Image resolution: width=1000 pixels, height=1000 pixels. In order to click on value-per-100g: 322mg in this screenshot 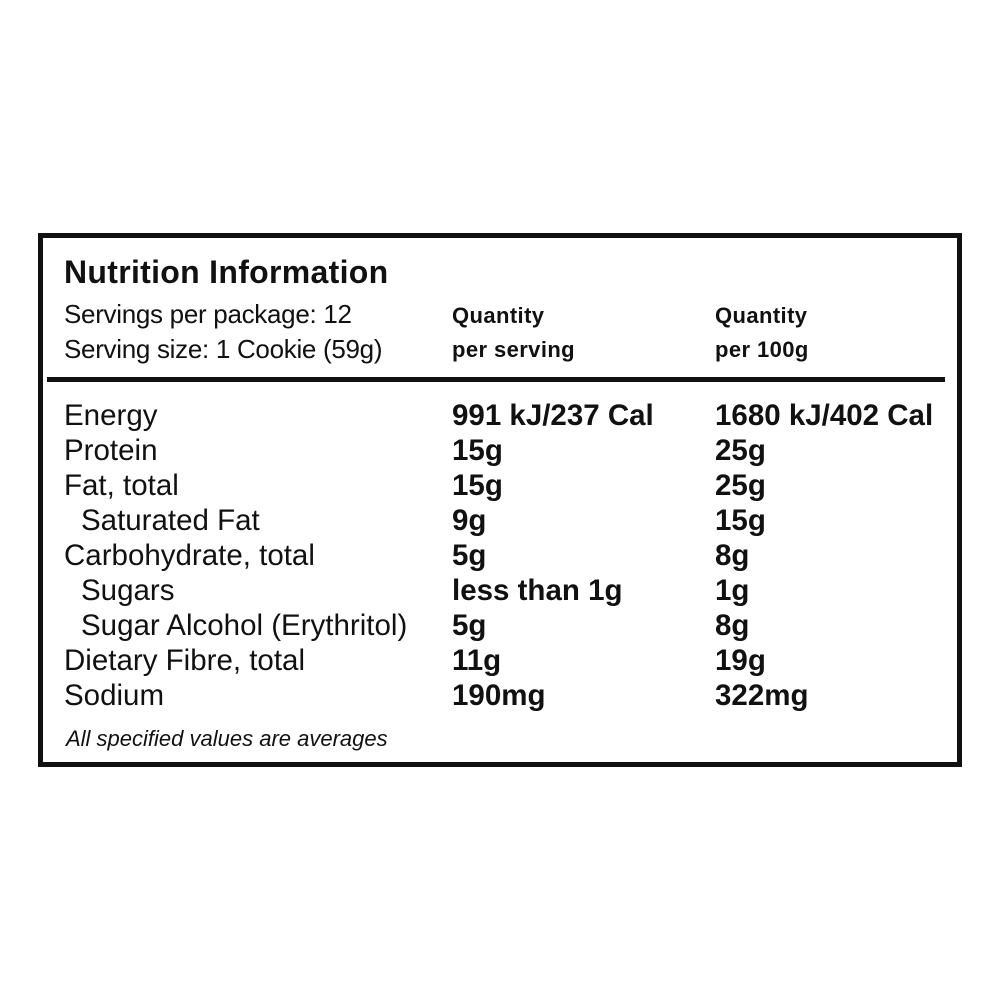, I will do `click(762, 695)`.